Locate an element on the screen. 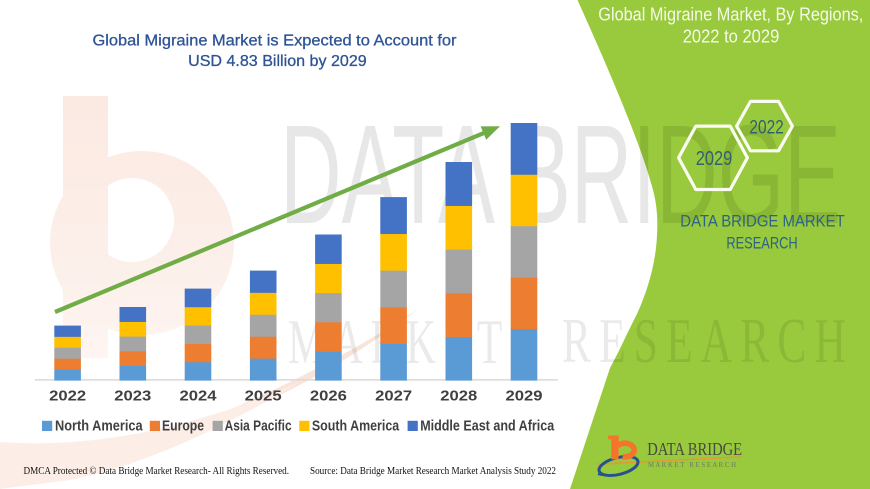 This screenshot has width=870, height=489. svg-text: 2025 is located at coordinates (263, 397).